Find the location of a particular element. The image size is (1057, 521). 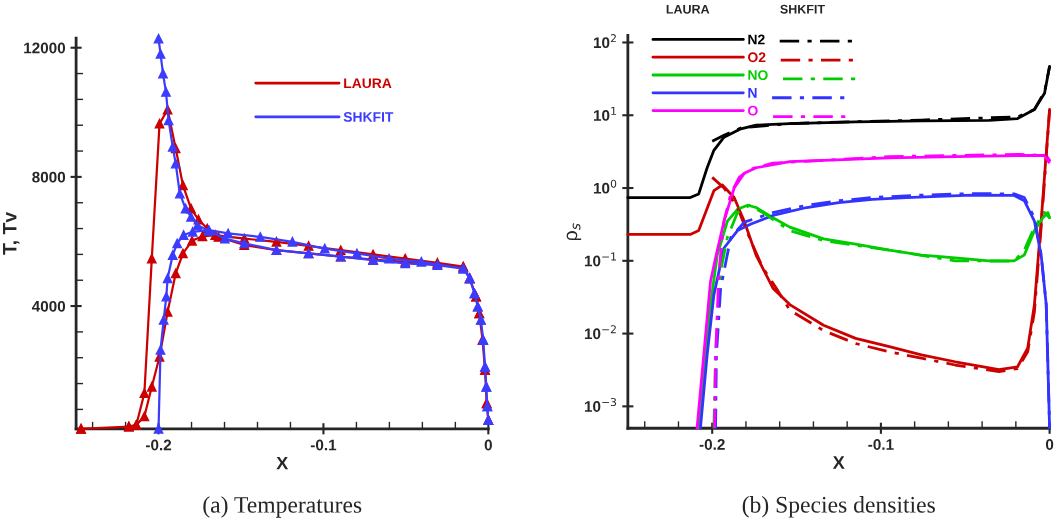

y-axis-title: T, Tv is located at coordinates (11, 233).